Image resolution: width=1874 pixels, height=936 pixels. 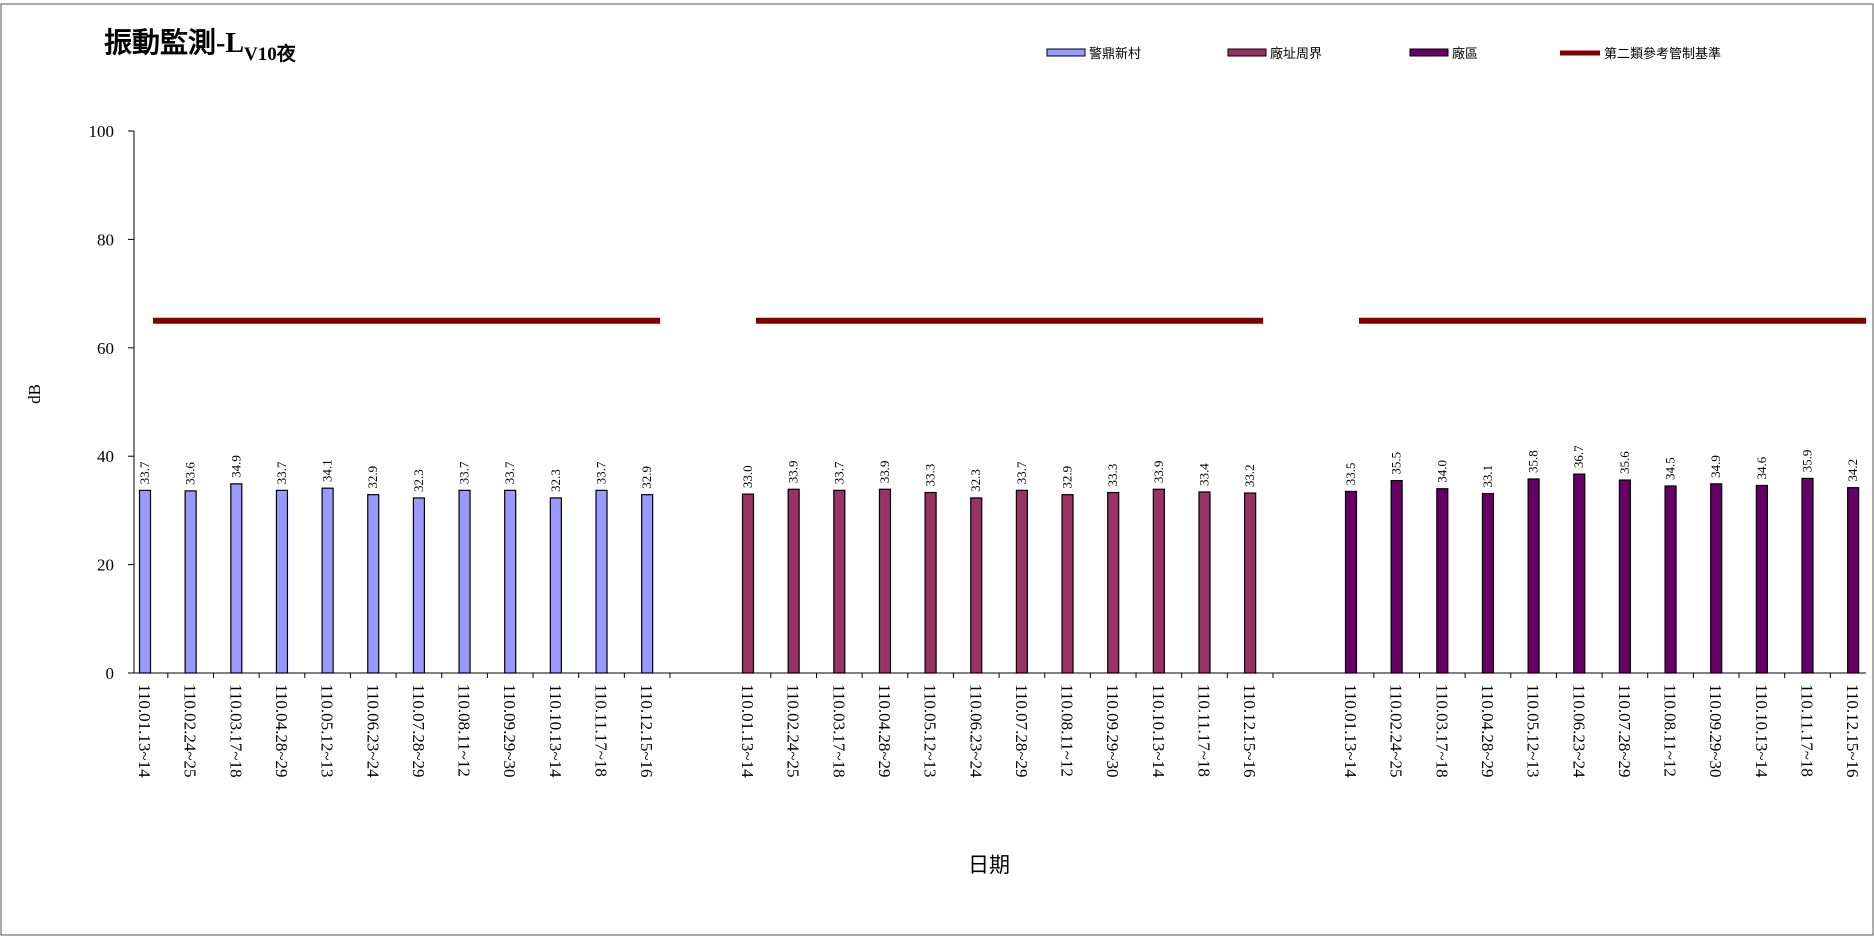 I want to click on value-label: 33.0, so click(x=747, y=476).